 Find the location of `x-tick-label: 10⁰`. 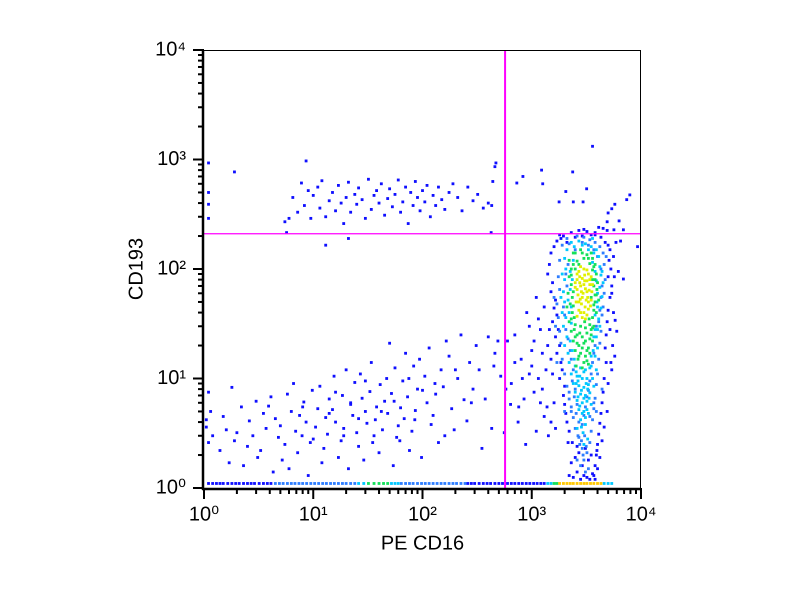

x-tick-label: 10⁰ is located at coordinates (204, 515).